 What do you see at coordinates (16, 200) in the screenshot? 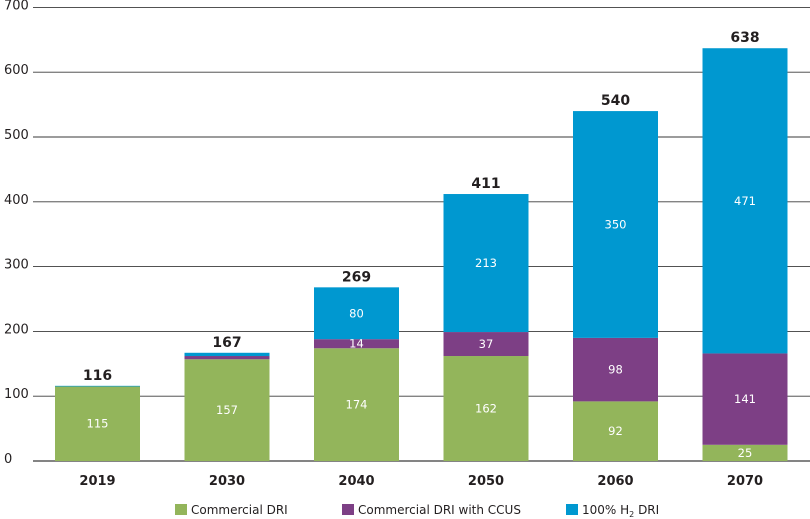
I see `y-tick-label: 400` at bounding box center [16, 200].